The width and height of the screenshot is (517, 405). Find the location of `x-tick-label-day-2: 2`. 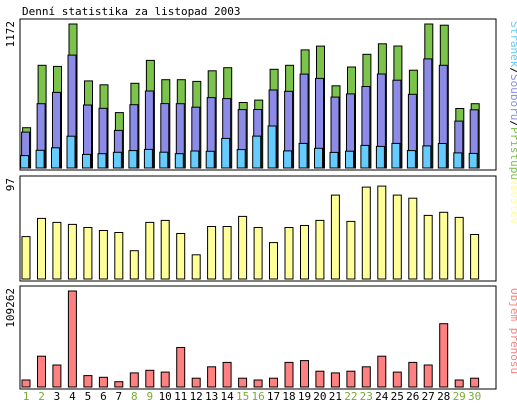

x-tick-label-day-2: 2 is located at coordinates (41, 396).